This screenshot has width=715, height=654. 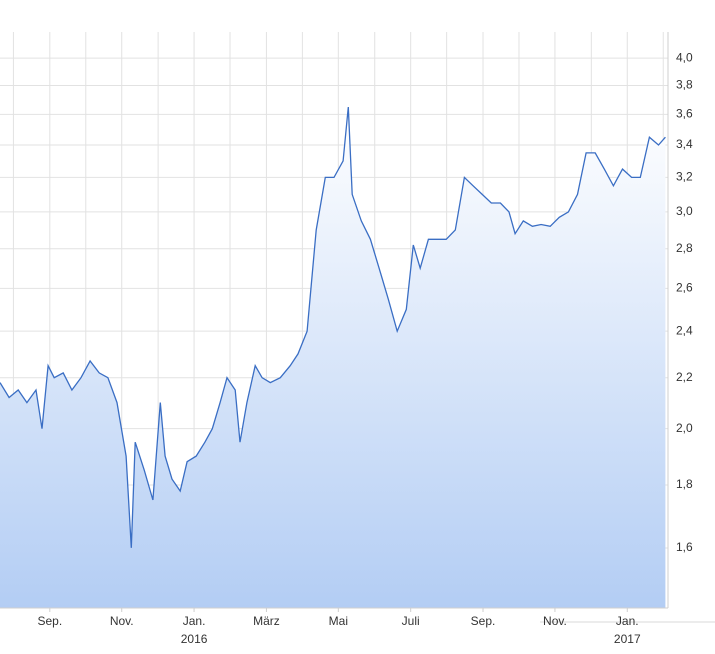 I want to click on x-tick-label: Juli, so click(x=411, y=621).